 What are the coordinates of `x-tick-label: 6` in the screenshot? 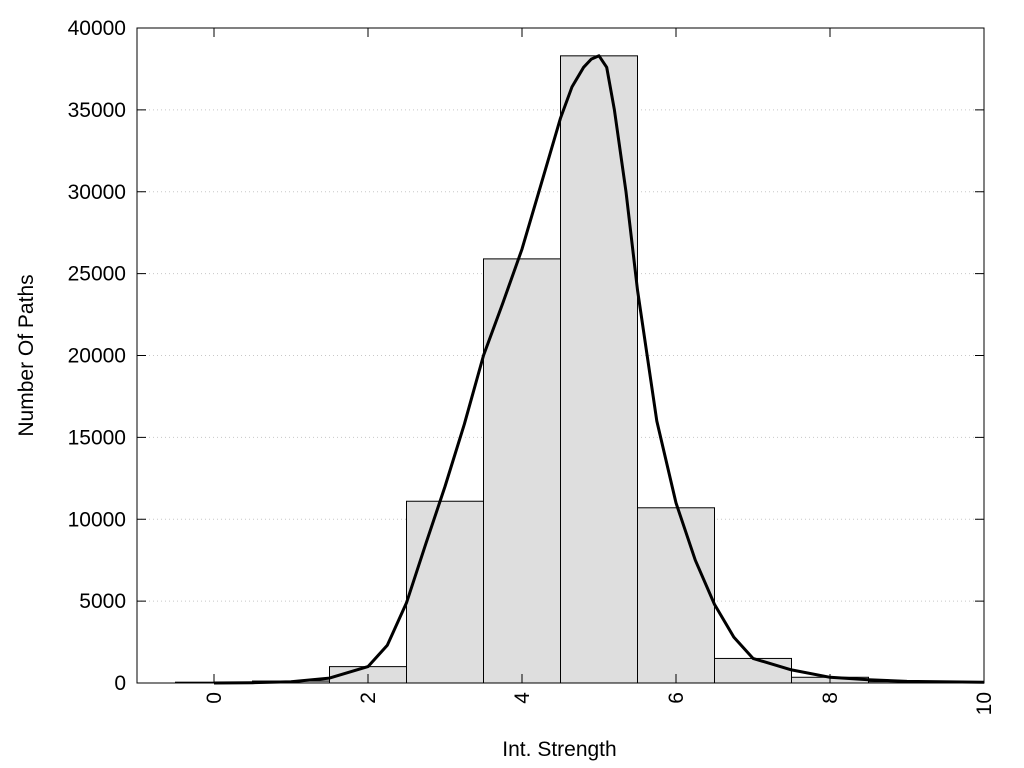 It's located at (676, 698).